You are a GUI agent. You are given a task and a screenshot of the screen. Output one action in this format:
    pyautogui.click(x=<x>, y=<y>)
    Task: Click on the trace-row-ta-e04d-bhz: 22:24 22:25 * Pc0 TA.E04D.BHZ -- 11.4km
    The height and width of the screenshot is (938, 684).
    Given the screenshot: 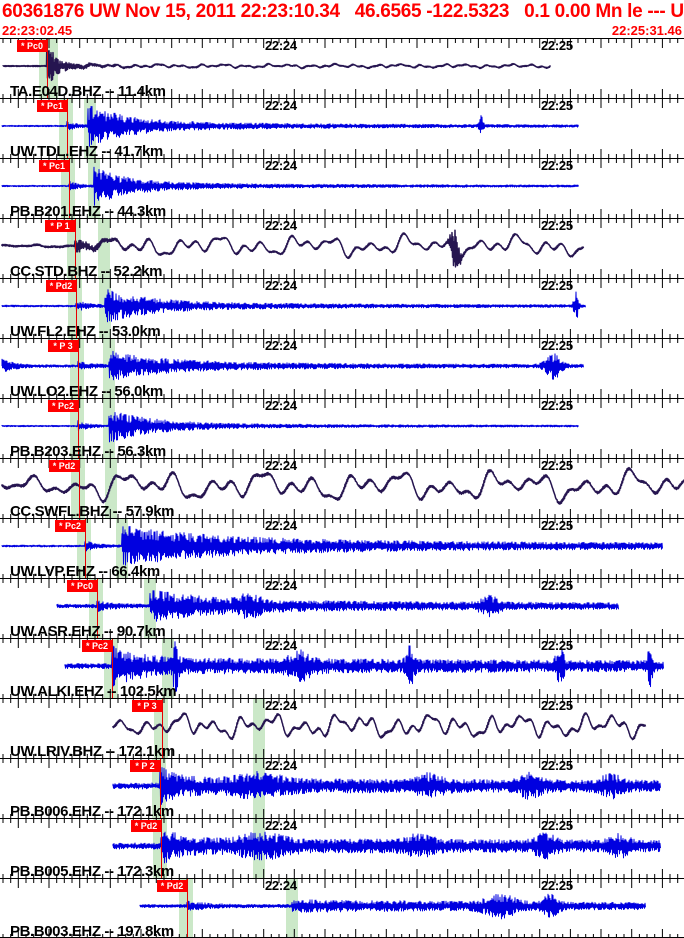 What is the action you would take?
    pyautogui.click(x=342, y=68)
    